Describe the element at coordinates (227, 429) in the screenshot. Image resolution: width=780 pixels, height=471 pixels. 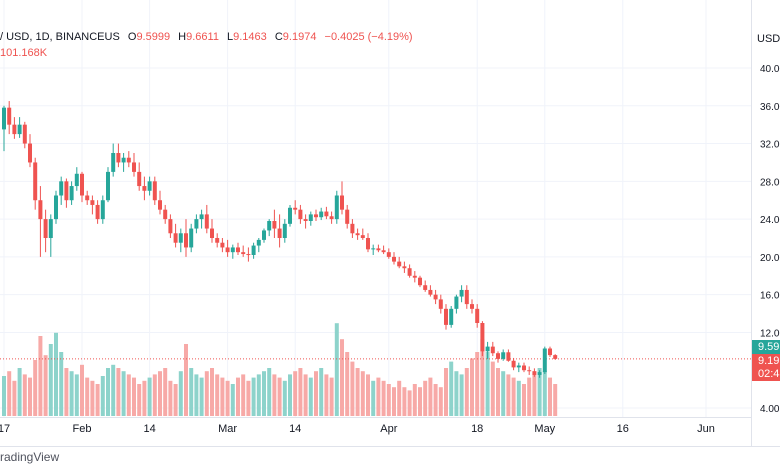
I see `x-tick-label: Mar` at that location.